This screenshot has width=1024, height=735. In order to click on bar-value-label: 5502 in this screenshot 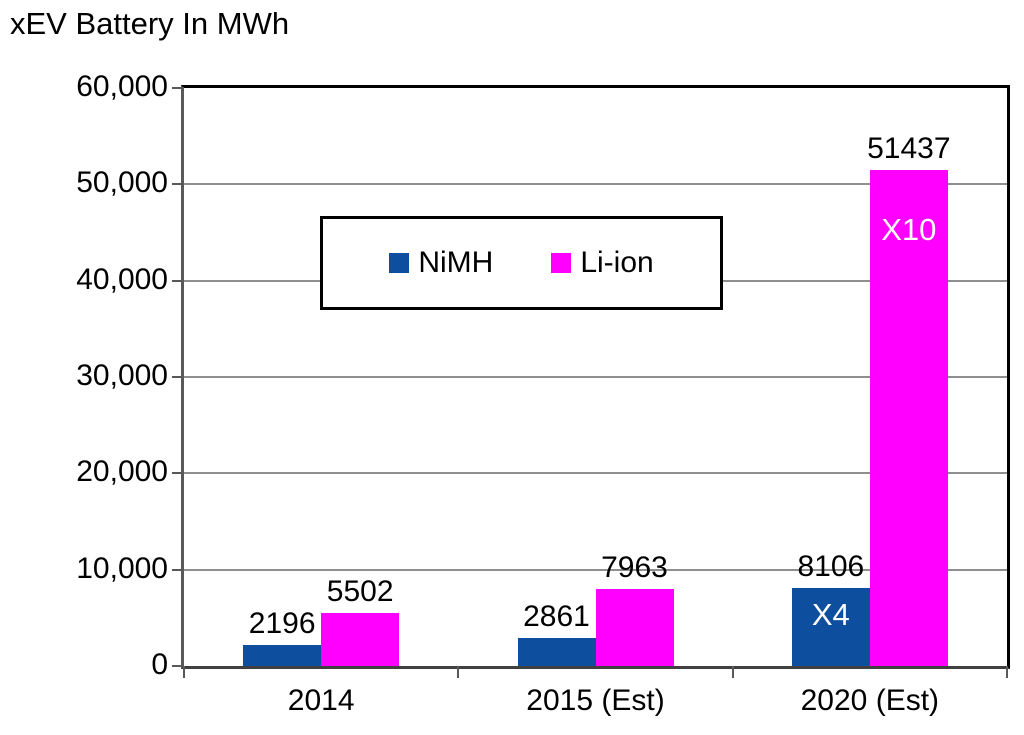, I will do `click(360, 591)`.